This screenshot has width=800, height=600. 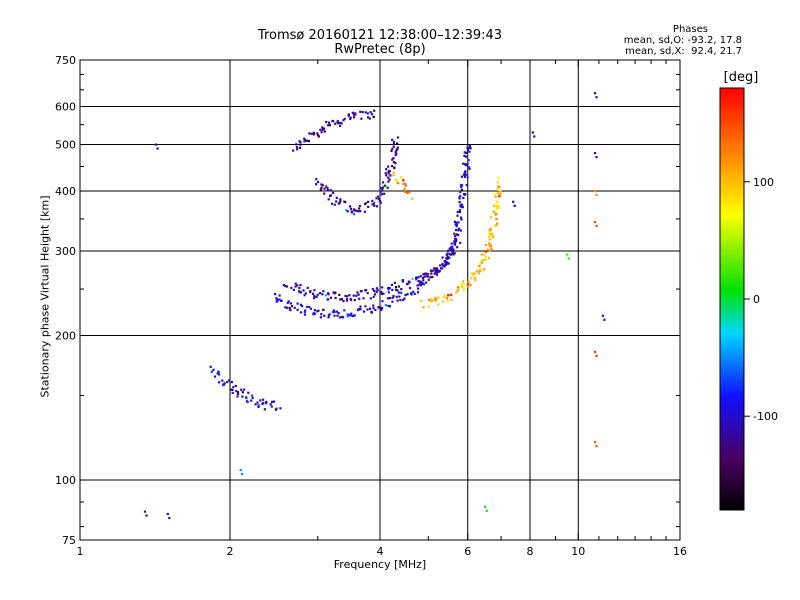 I want to click on y-tick-label: 600, so click(x=65, y=107).